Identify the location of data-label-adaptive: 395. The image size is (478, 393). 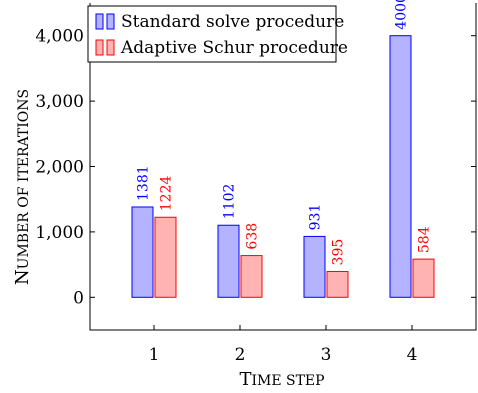
(339, 252).